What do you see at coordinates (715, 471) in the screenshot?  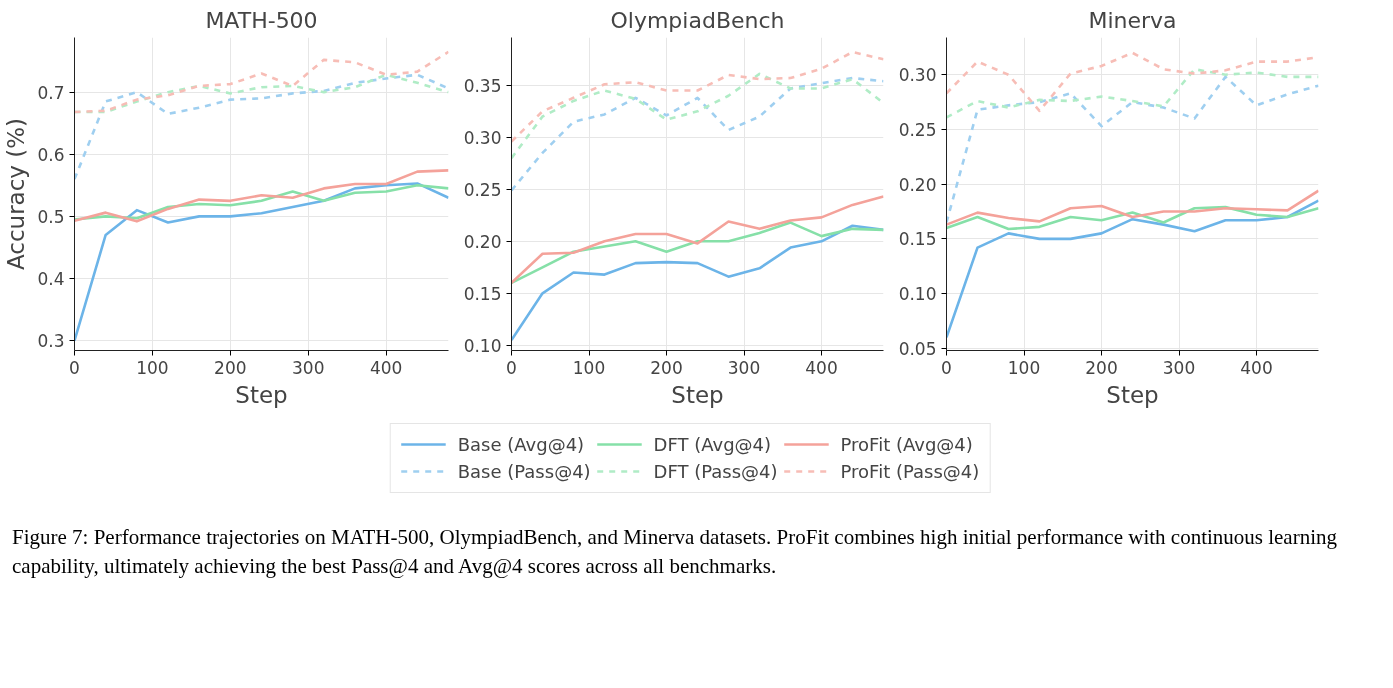 I see `legend-label: DFT (Pass@4)` at bounding box center [715, 471].